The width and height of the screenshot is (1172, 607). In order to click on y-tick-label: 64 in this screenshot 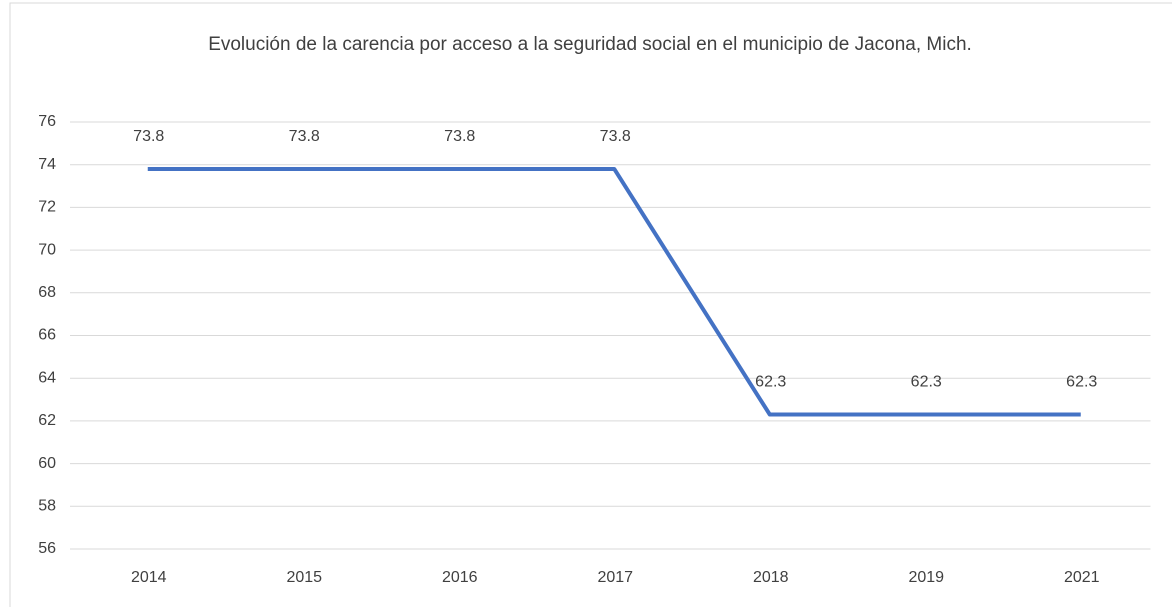, I will do `click(47, 377)`.